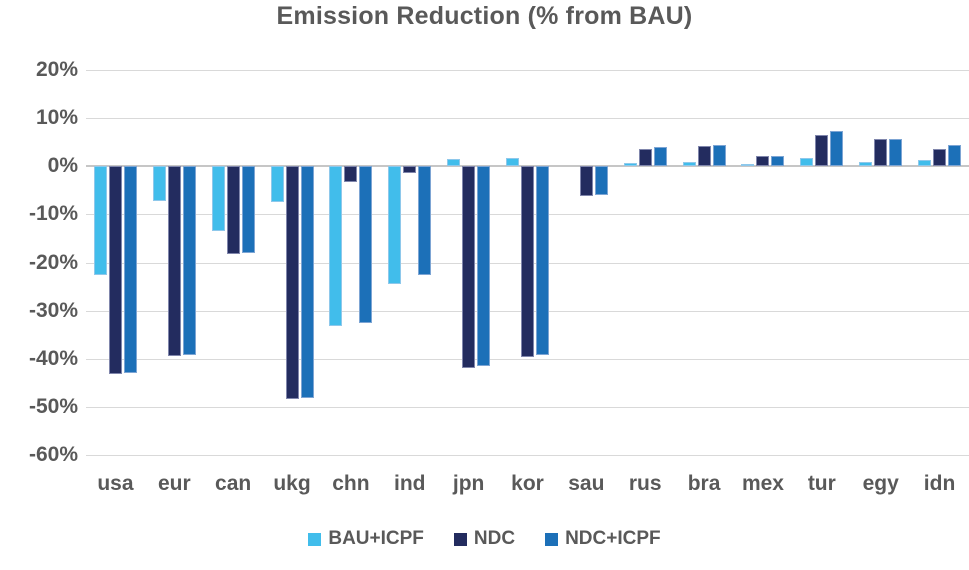 The height and width of the screenshot is (570, 969). I want to click on y-axis: 20% 10% 0% -10% -20% -30% -40% -50% -60%, so click(39, 262).